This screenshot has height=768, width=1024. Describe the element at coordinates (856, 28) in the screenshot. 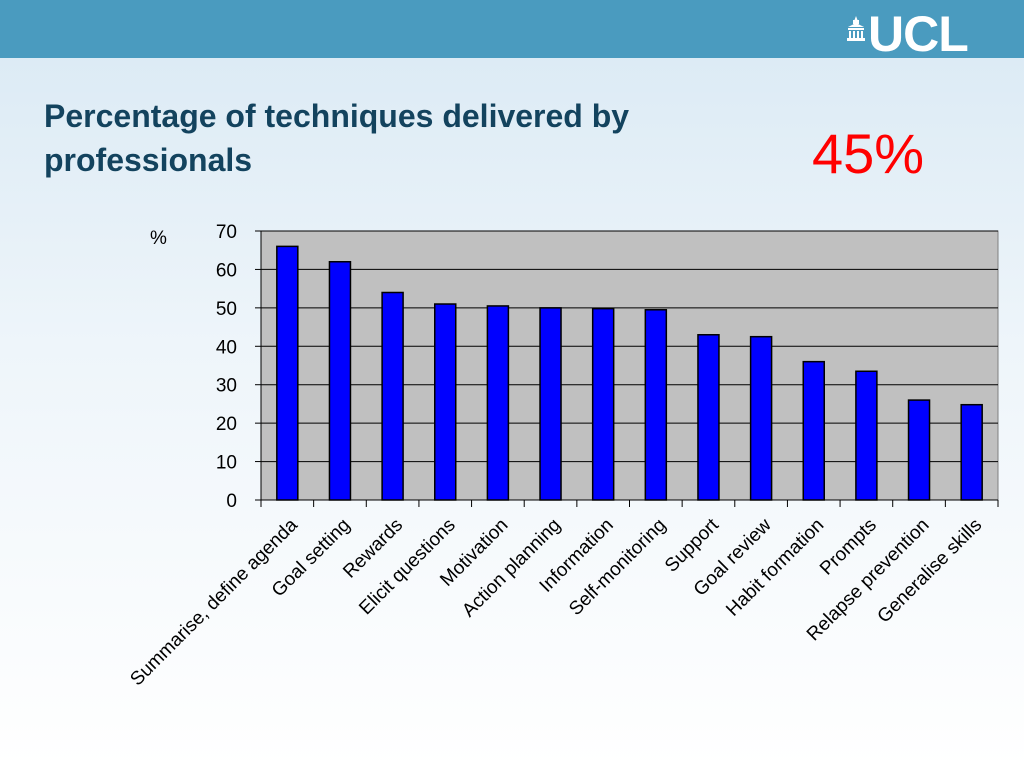

I see `portico-icon` at that location.